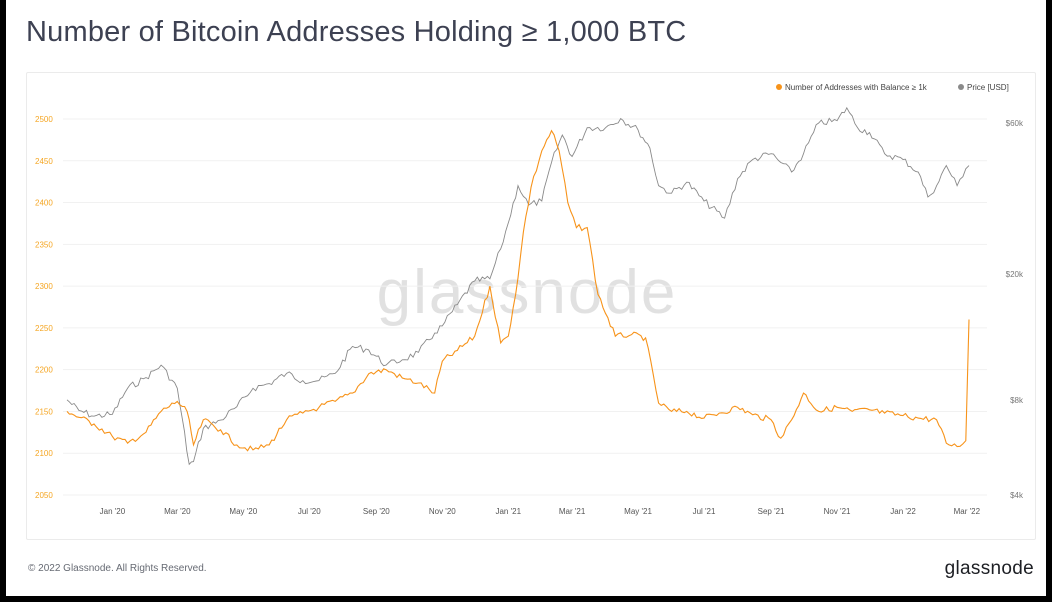  What do you see at coordinates (44, 244) in the screenshot?
I see `y-left-tick-label: 2350` at bounding box center [44, 244].